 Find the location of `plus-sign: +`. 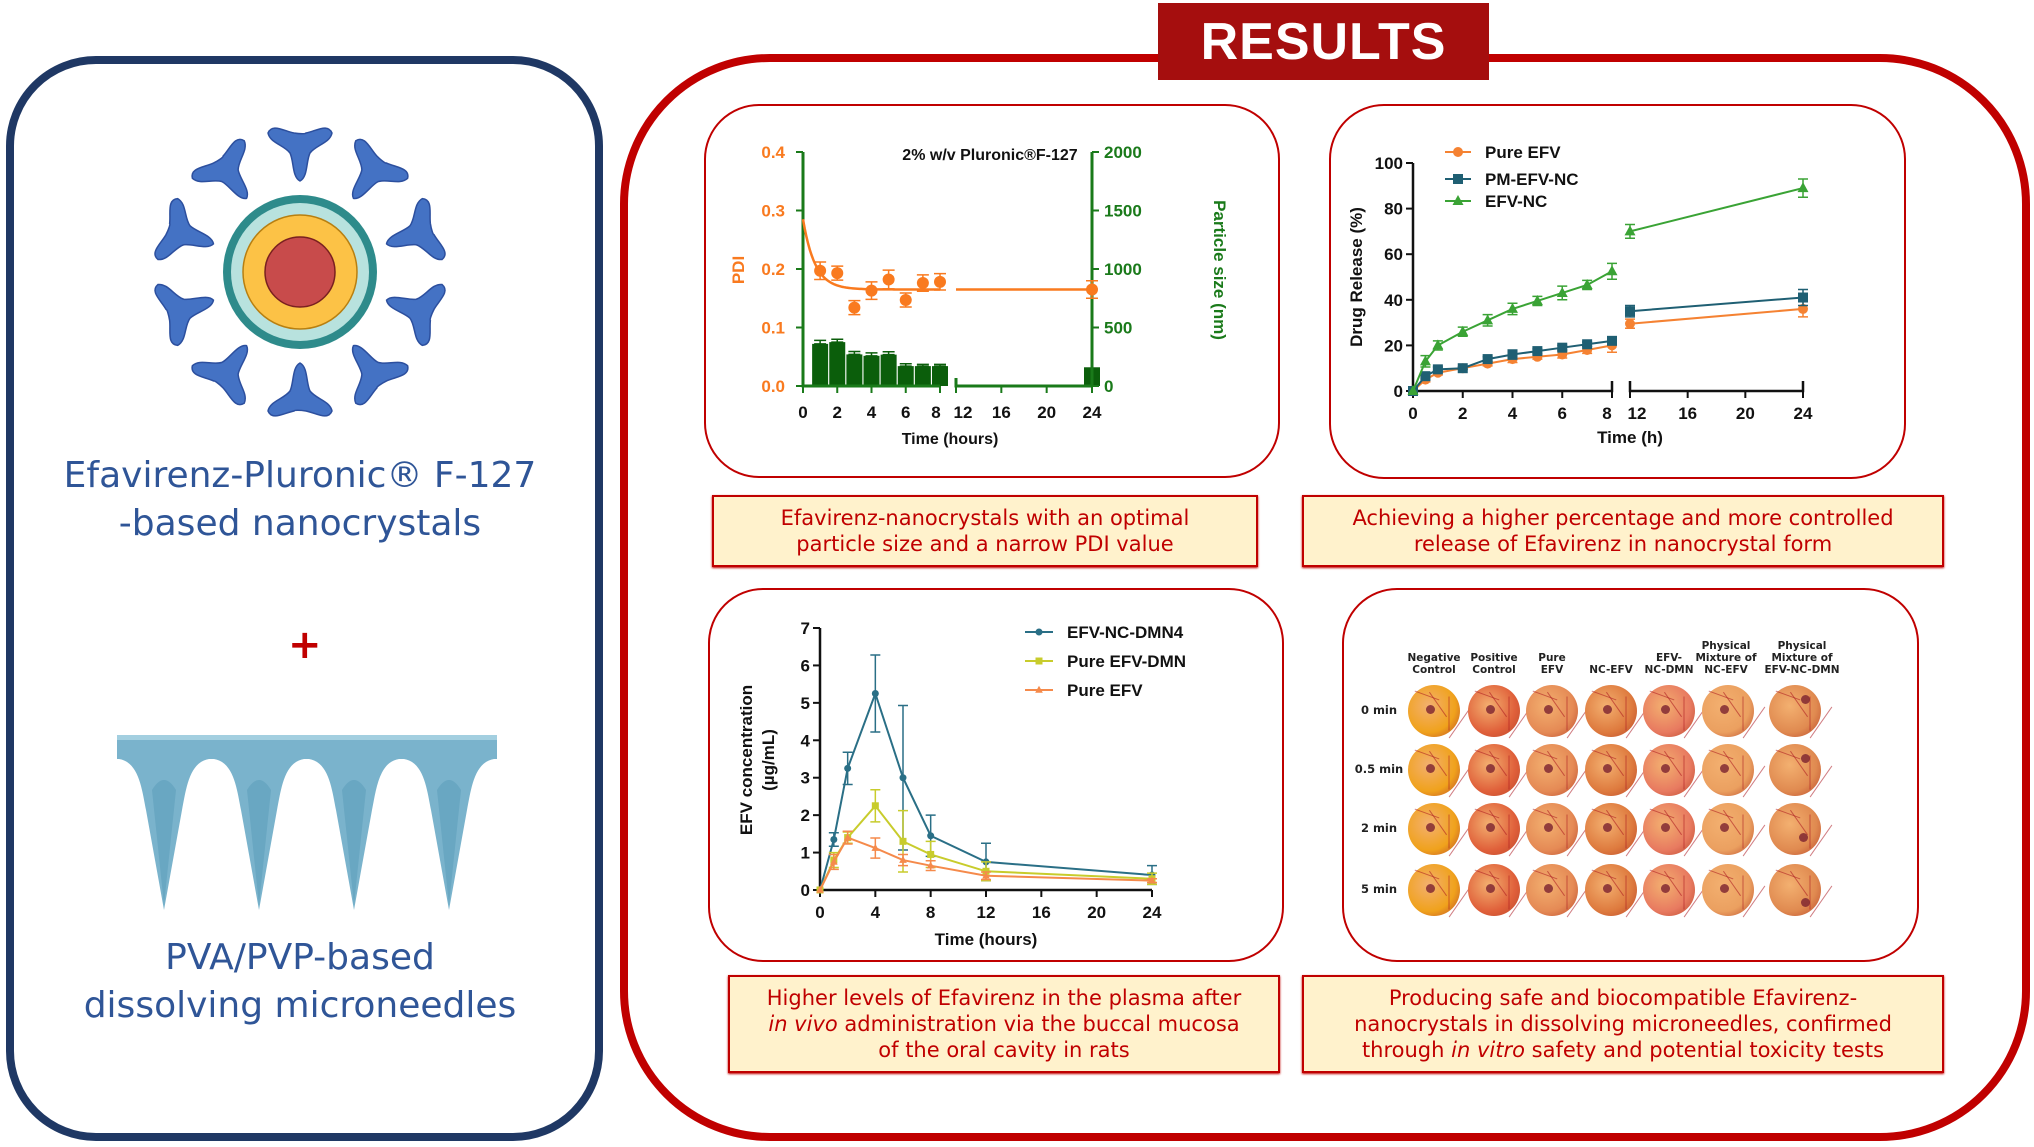

plus-sign: + is located at coordinates (305, 645).